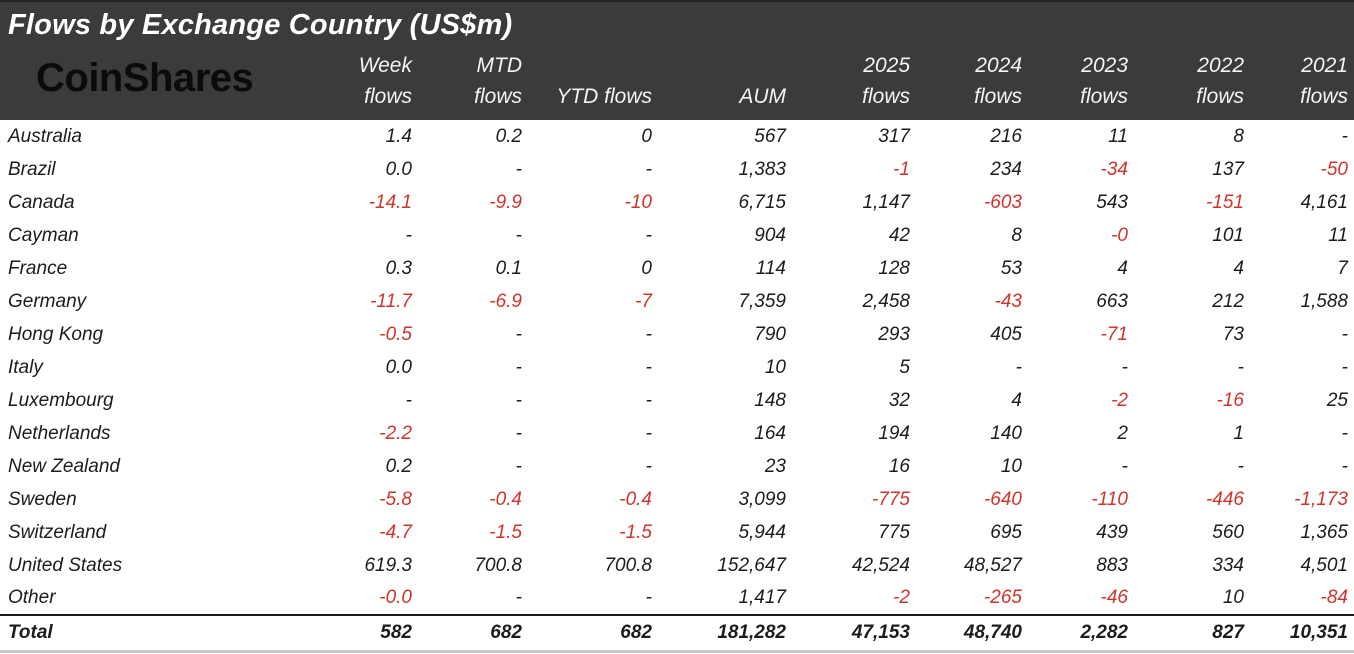 This screenshot has width=1354, height=654. What do you see at coordinates (1238, 433) in the screenshot?
I see `value-cell: 1` at bounding box center [1238, 433].